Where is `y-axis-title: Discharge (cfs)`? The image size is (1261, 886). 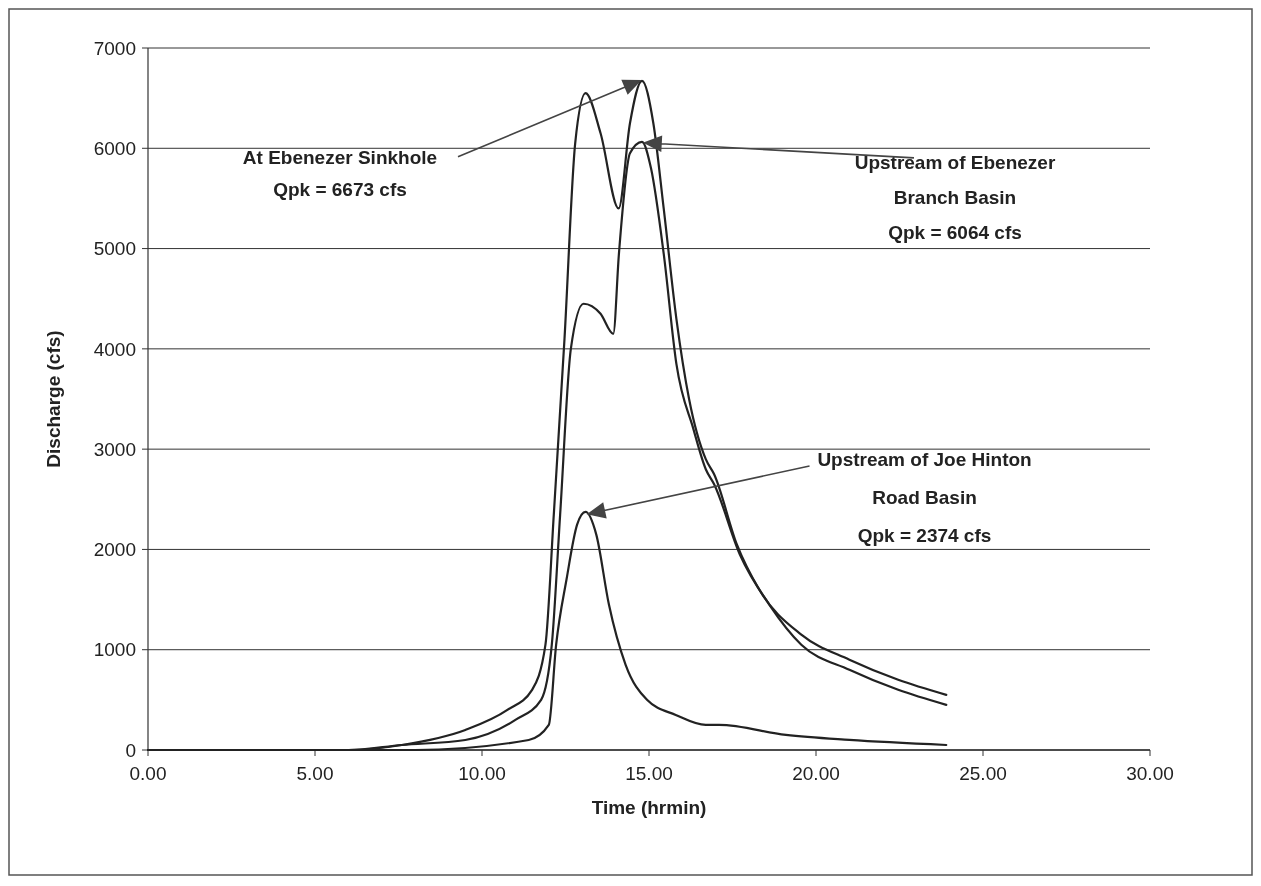
y-axis-title: Discharge (cfs) is located at coordinates (53, 399).